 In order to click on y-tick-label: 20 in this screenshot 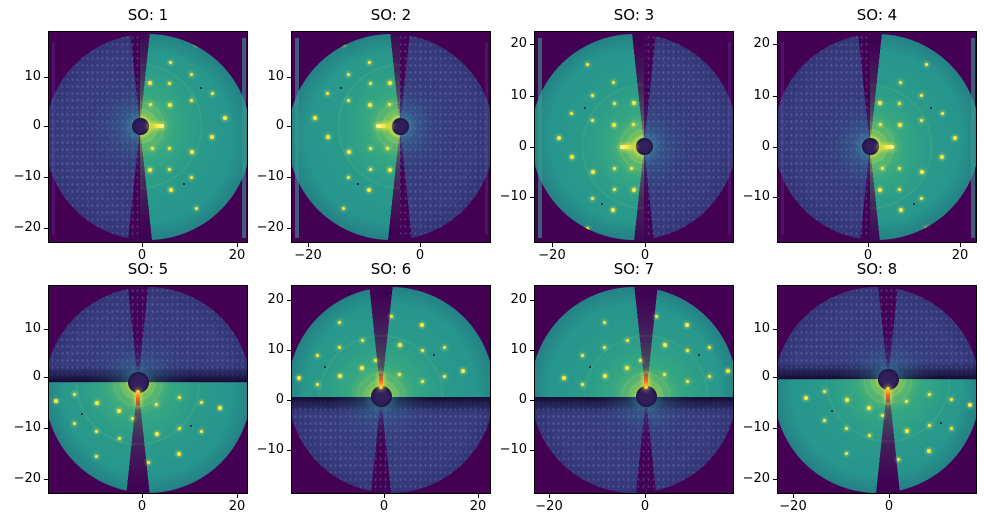, I will do `click(275, 299)`.